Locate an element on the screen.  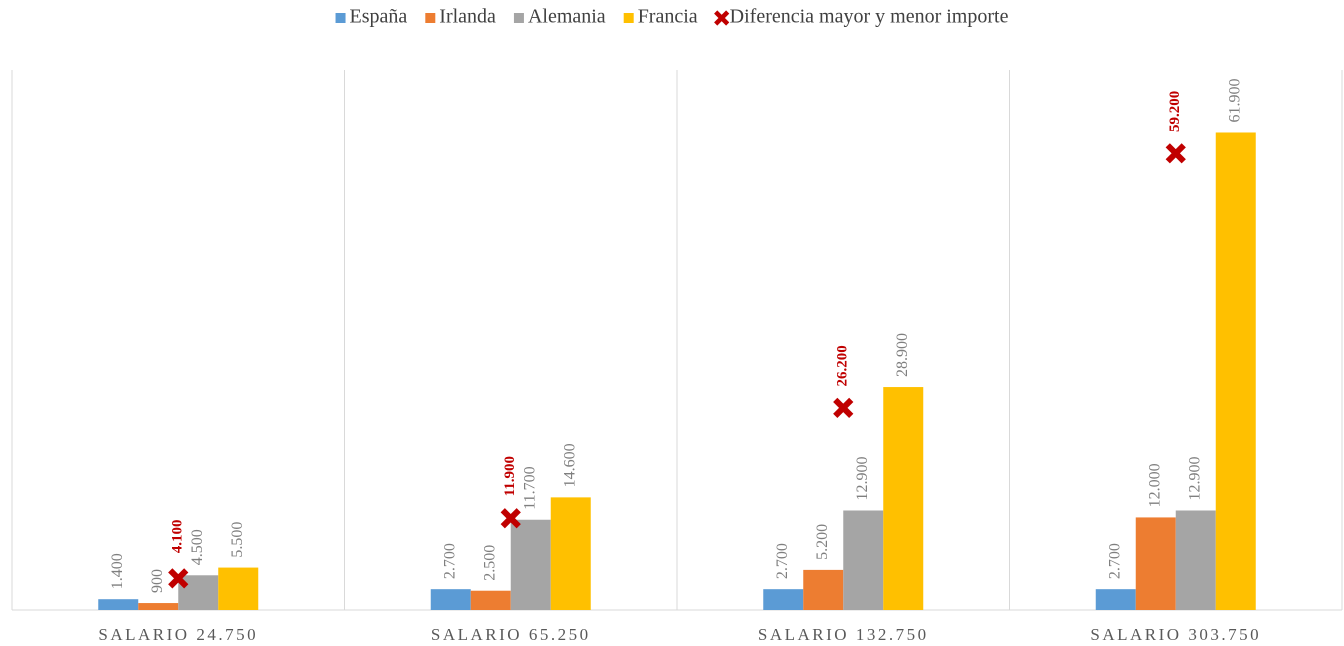
data-label: 61.900 is located at coordinates (1234, 100).